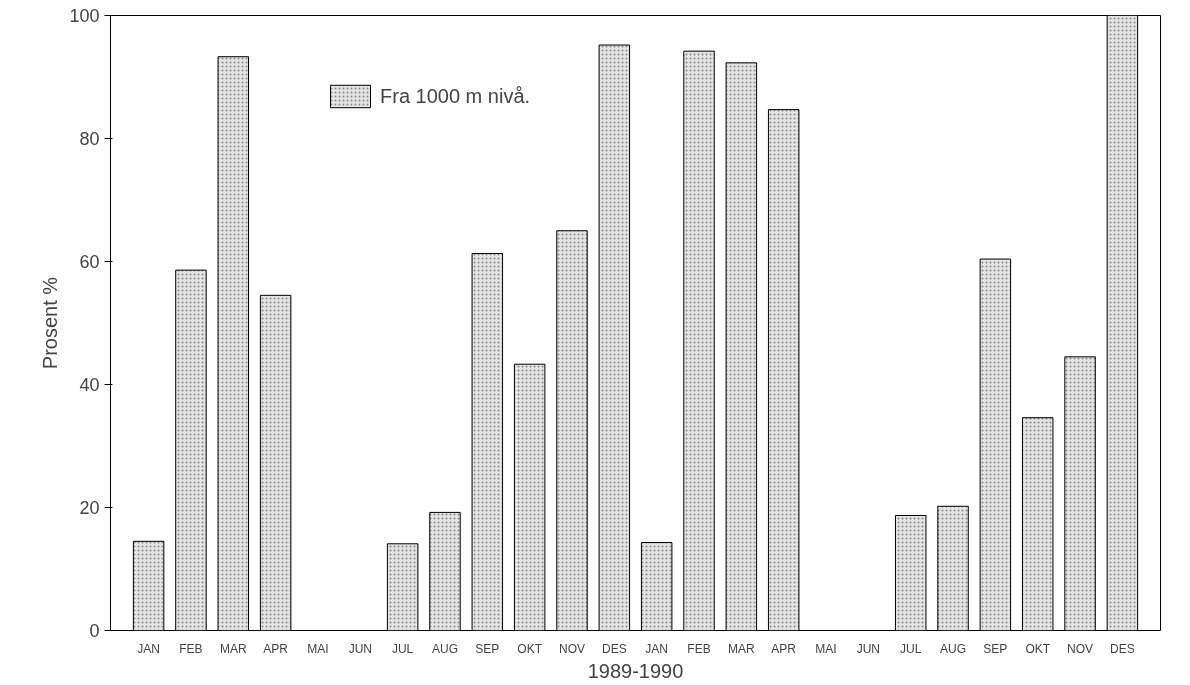 The width and height of the screenshot is (1190, 685). I want to click on y-tick-label: 0, so click(94, 631).